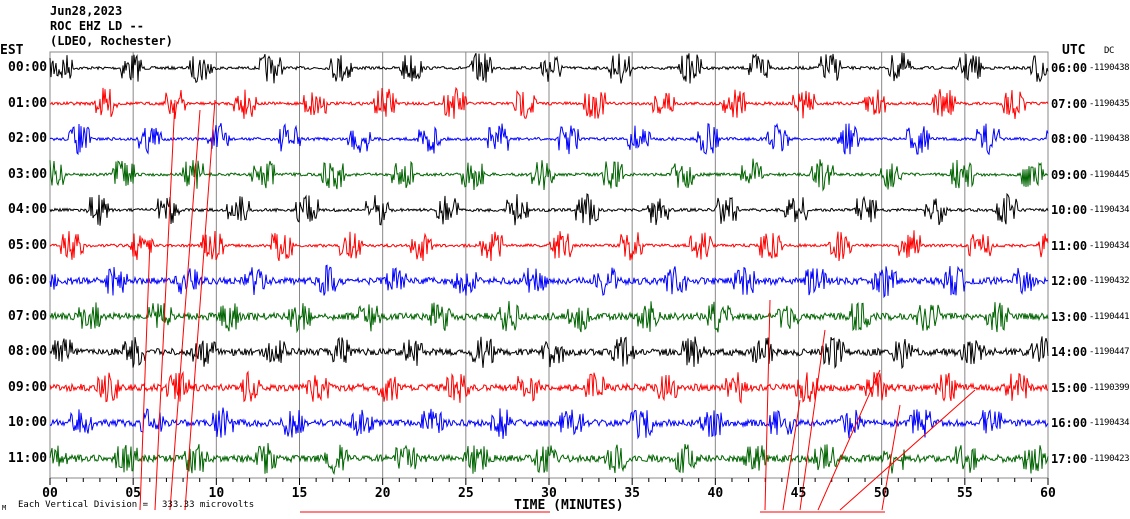 Image resolution: width=1130 pixels, height=519 pixels. Describe the element at coordinates (1069, 423) in the screenshot. I see `utc-row-label: 16:00` at that location.